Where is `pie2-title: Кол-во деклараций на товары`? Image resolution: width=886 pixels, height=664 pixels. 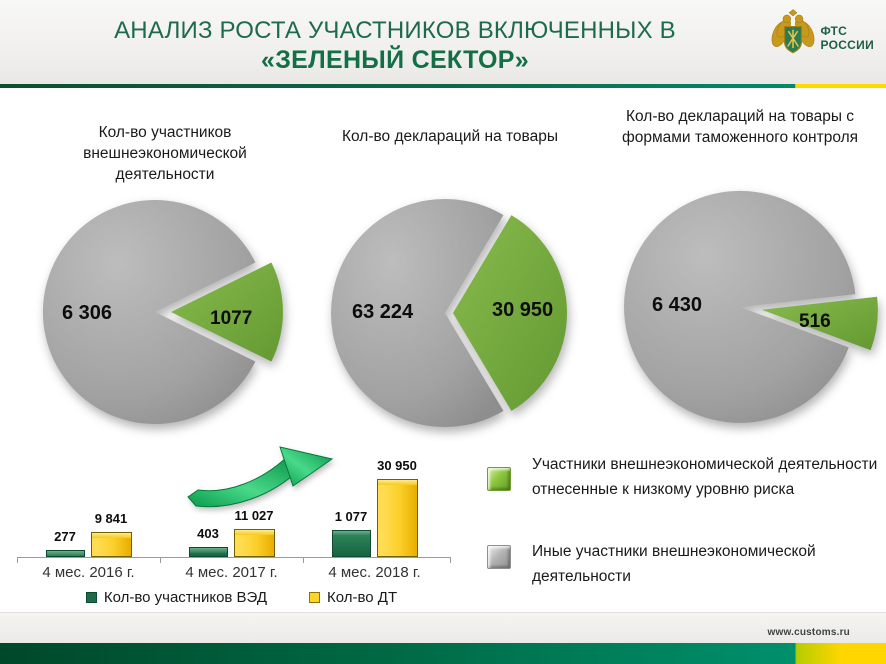
pie2-title: Кол-во деклараций на товары is located at coordinates (449, 136).